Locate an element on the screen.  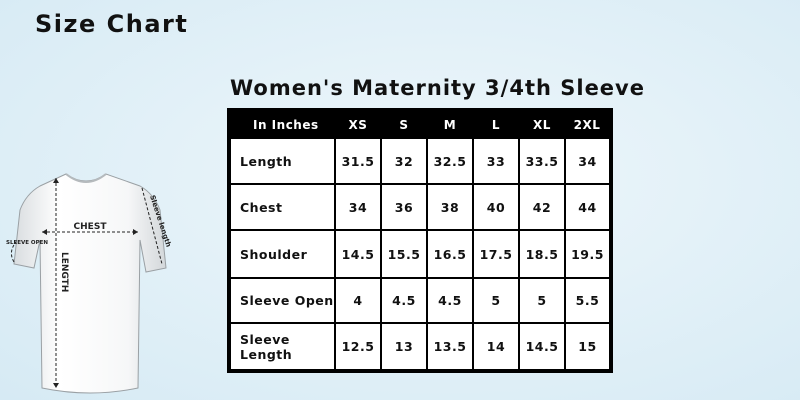
cell-value: 40 is located at coordinates (496, 207).